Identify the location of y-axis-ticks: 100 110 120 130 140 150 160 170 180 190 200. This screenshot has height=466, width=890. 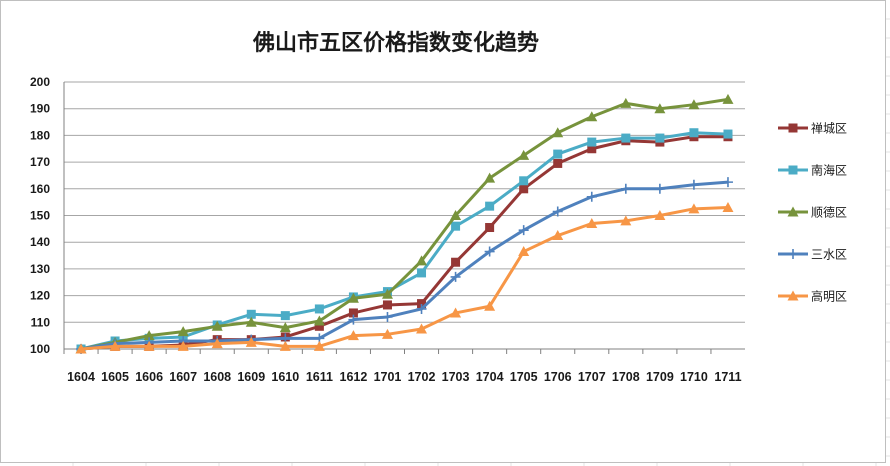
(40, 215).